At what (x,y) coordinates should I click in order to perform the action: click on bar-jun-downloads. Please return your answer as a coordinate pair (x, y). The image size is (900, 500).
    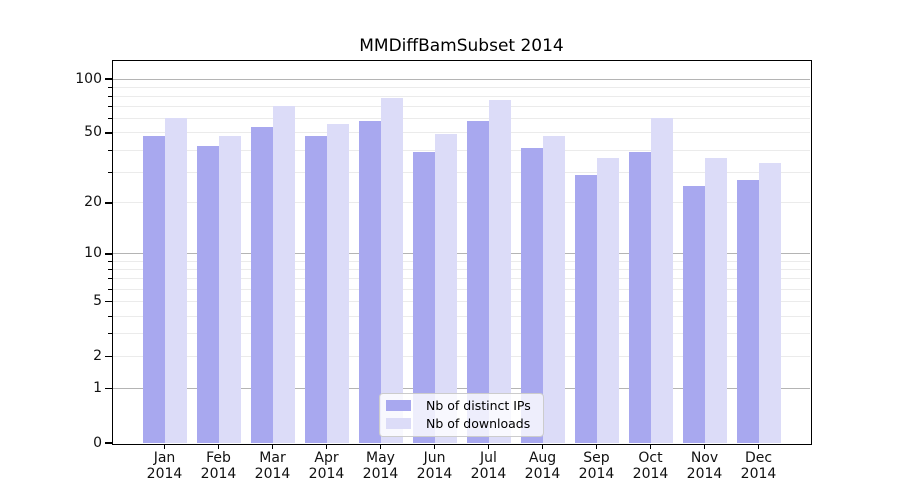
    Looking at the image, I should click on (445, 288).